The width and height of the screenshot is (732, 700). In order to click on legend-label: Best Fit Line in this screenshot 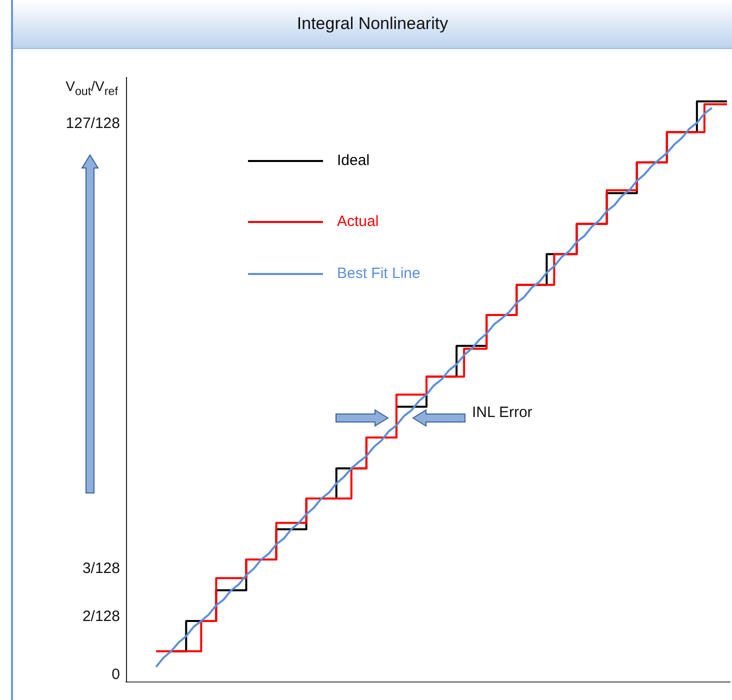, I will do `click(378, 273)`.